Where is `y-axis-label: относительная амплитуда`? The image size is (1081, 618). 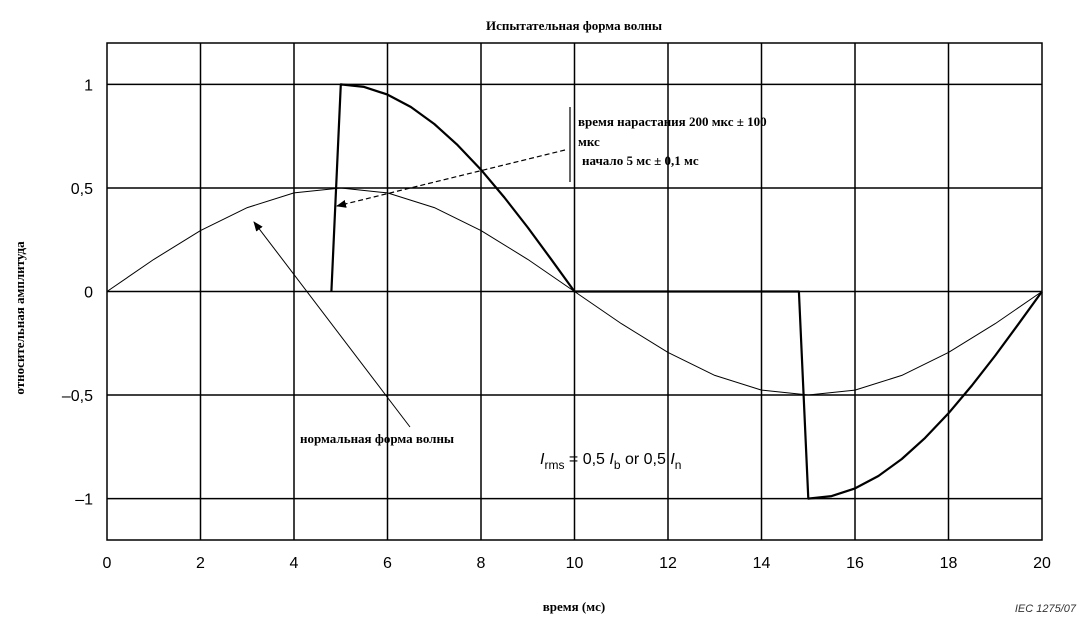 y-axis-label: относительная амплитуда is located at coordinates (19, 318).